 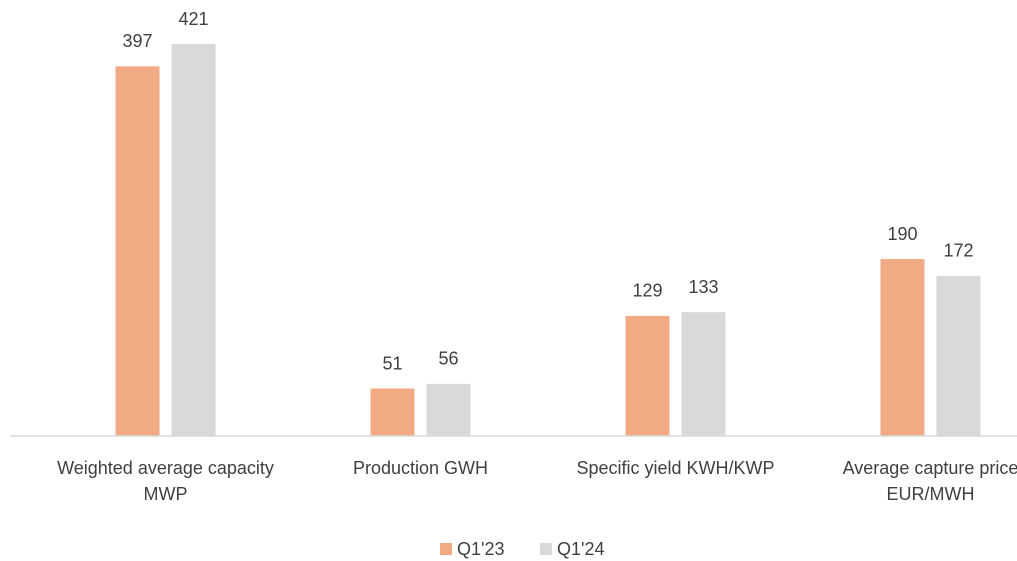 What do you see at coordinates (420, 468) in the screenshot?
I see `x-tick-label: Production GWH` at bounding box center [420, 468].